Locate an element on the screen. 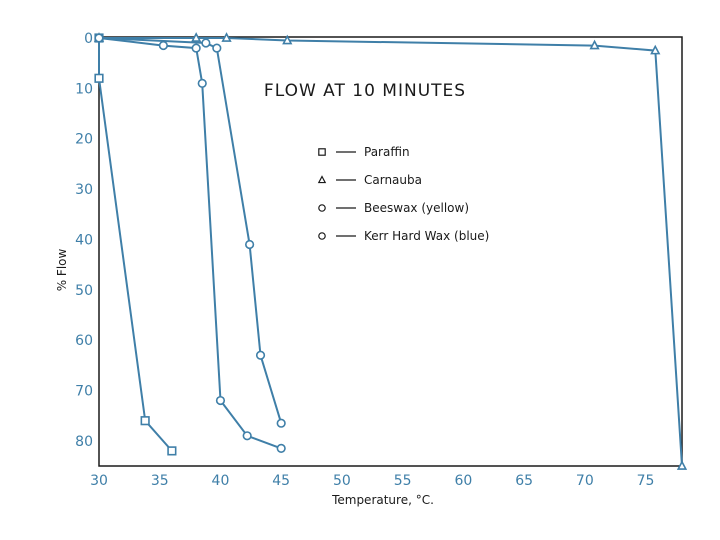  y-axis-title: % Flow is located at coordinates (62, 270).